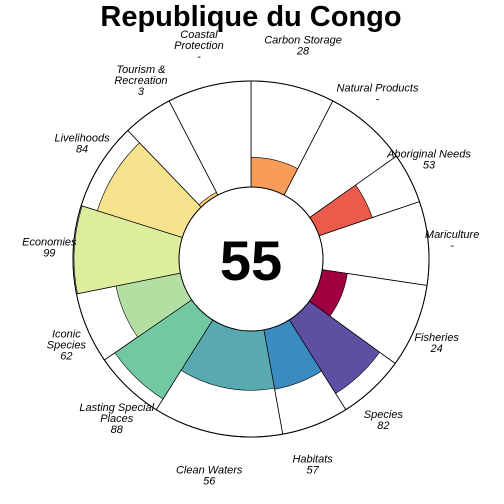  I want to click on label-name-lasting-special-places: Places, so click(117, 419).